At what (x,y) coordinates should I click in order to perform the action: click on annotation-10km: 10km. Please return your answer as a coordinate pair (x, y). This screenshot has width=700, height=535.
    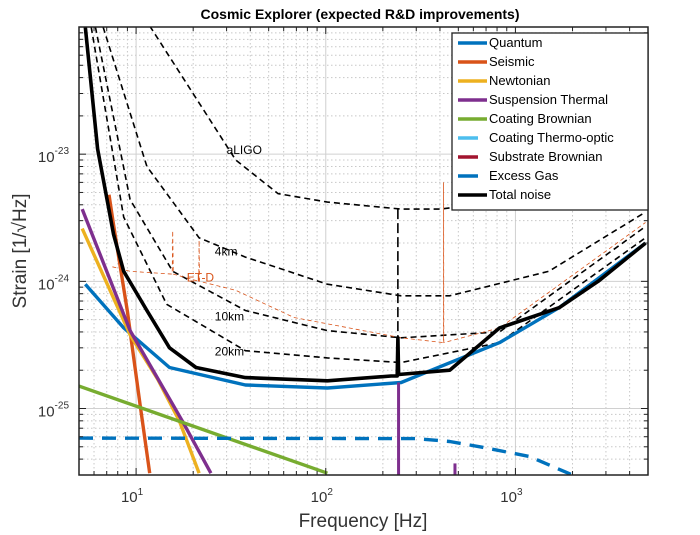
    Looking at the image, I should click on (229, 317).